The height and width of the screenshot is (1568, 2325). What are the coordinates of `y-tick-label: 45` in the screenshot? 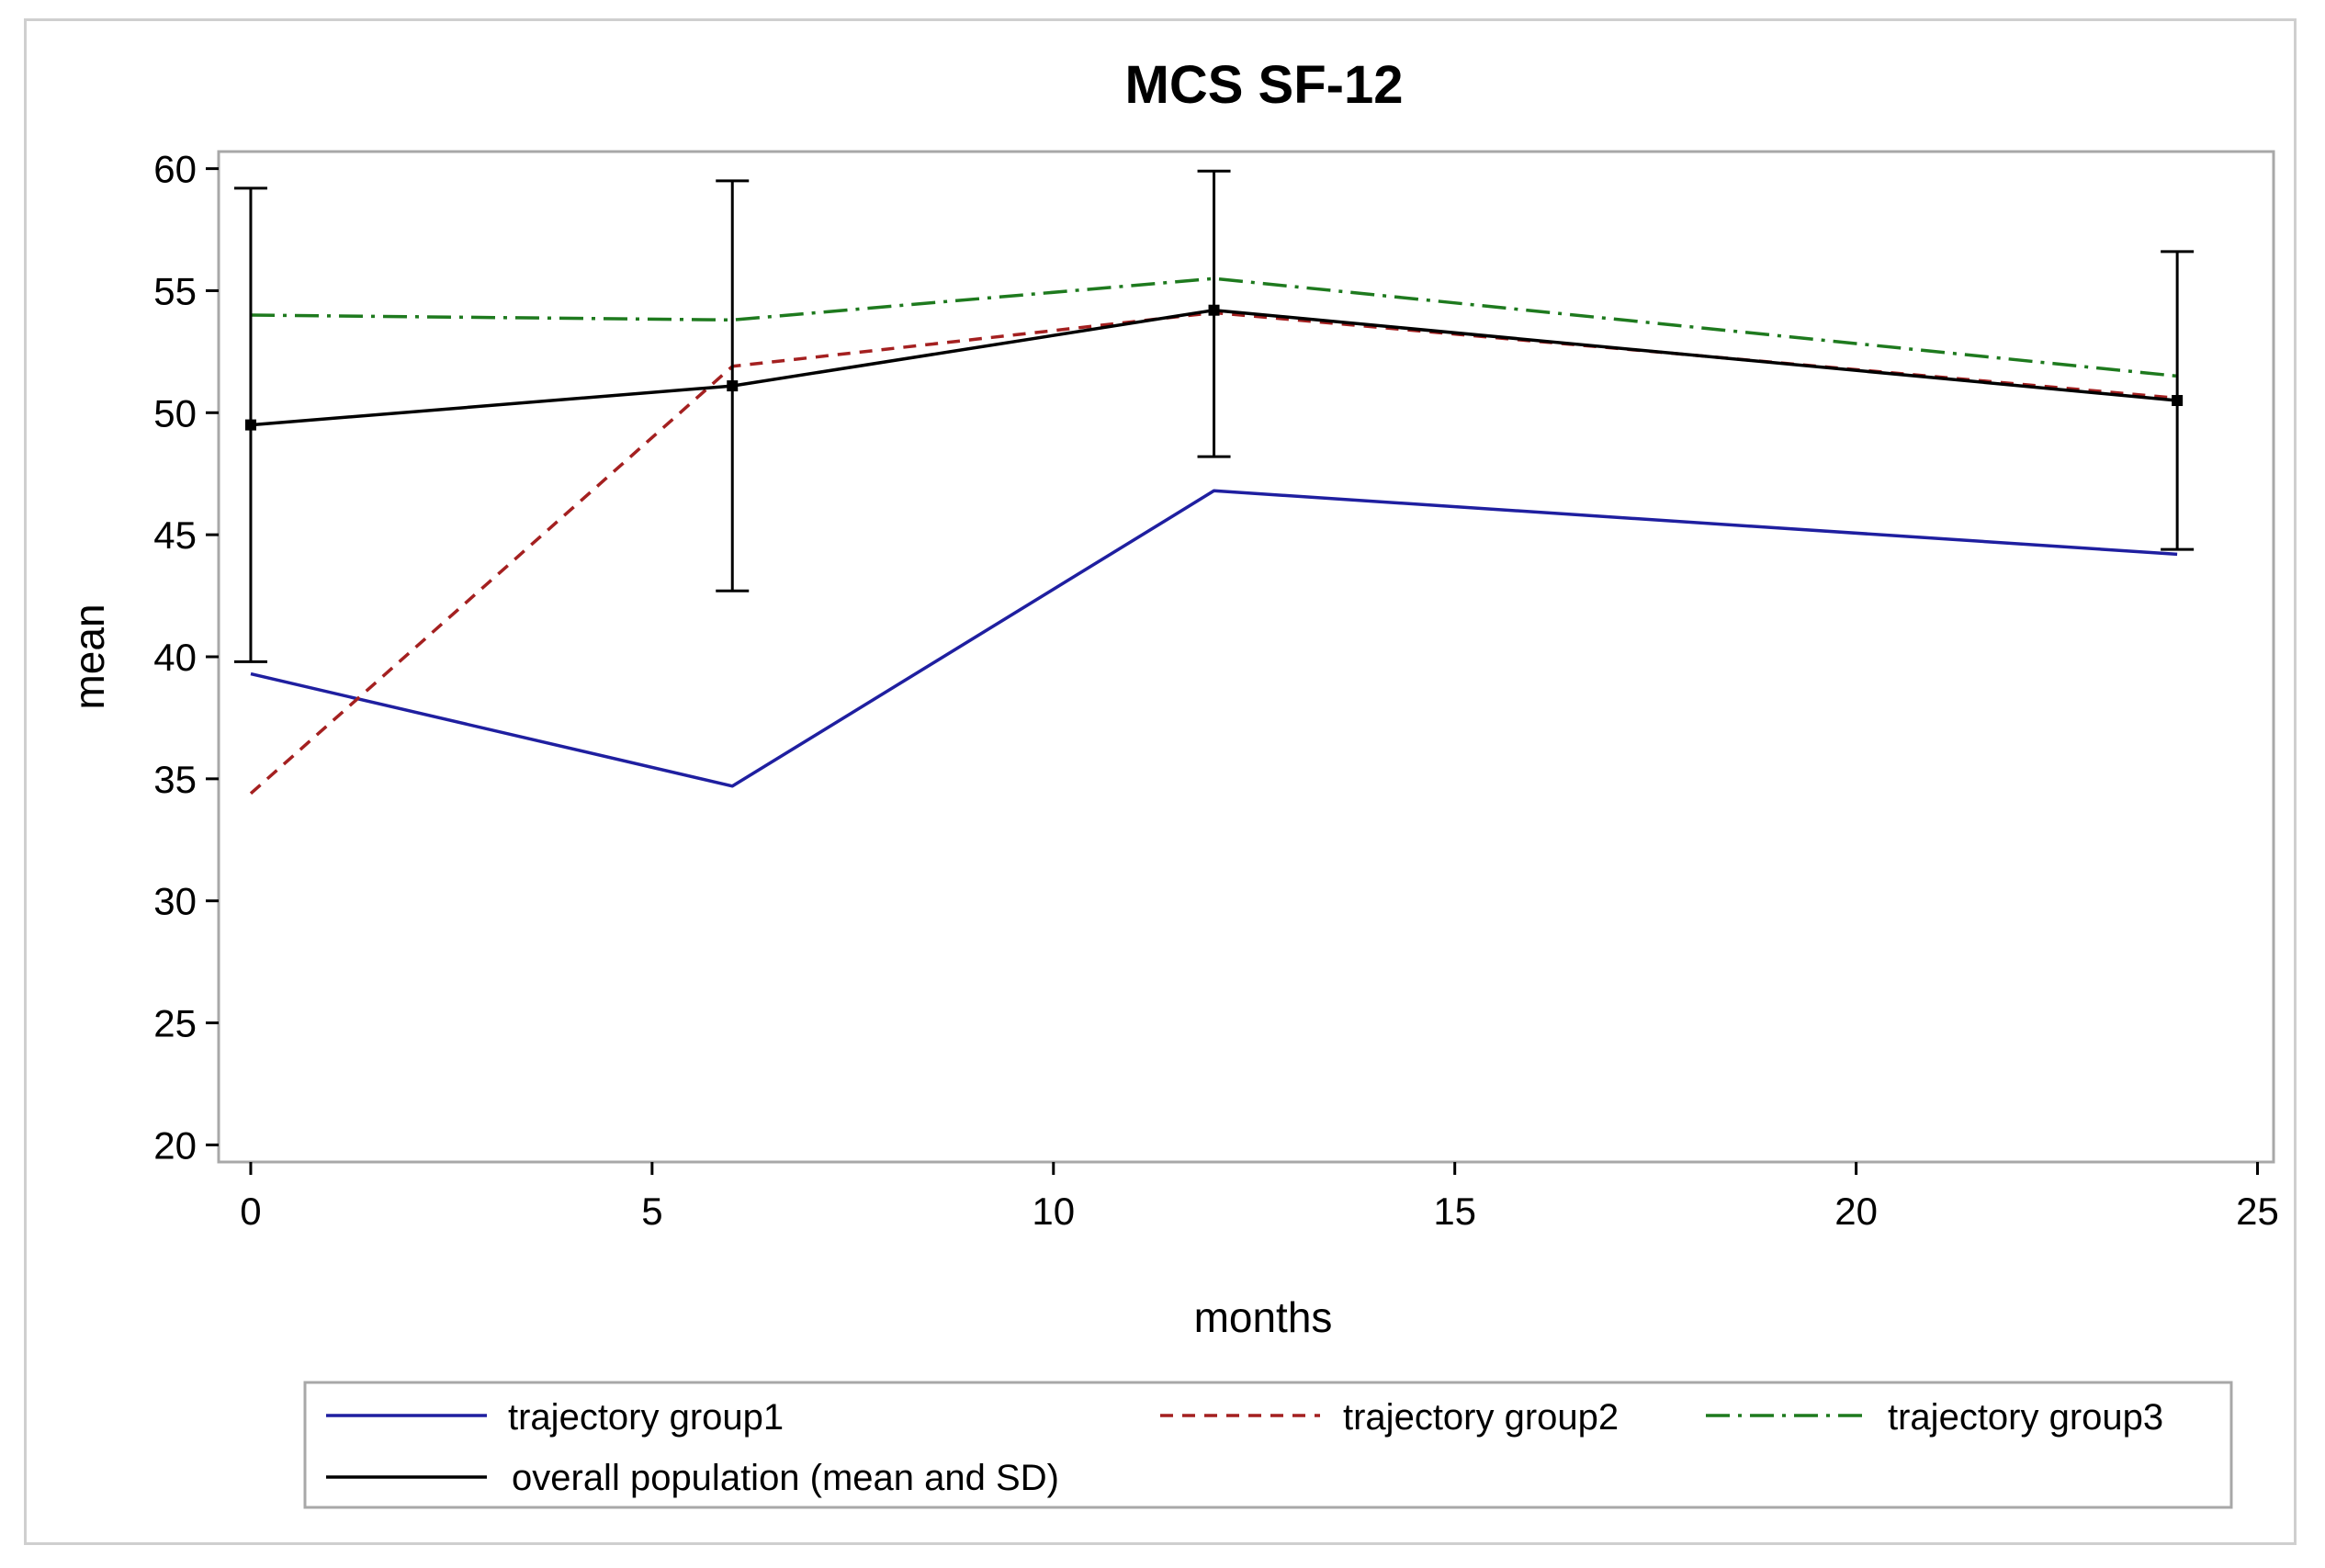 It's located at (175, 535).